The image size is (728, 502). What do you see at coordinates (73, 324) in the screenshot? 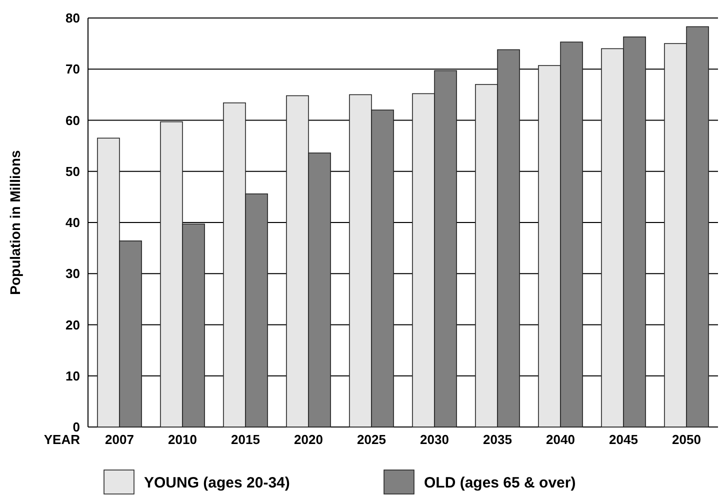
I see `y-tick-label: 20` at bounding box center [73, 324].